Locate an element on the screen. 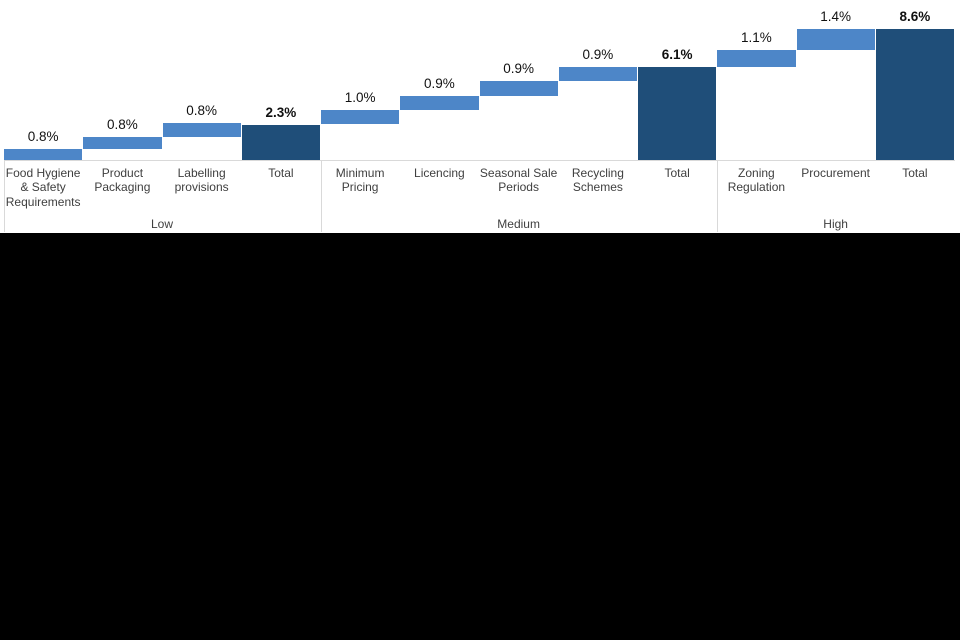 Image resolution: width=960 pixels, height=640 pixels. category-label: Procurement is located at coordinates (835, 172).